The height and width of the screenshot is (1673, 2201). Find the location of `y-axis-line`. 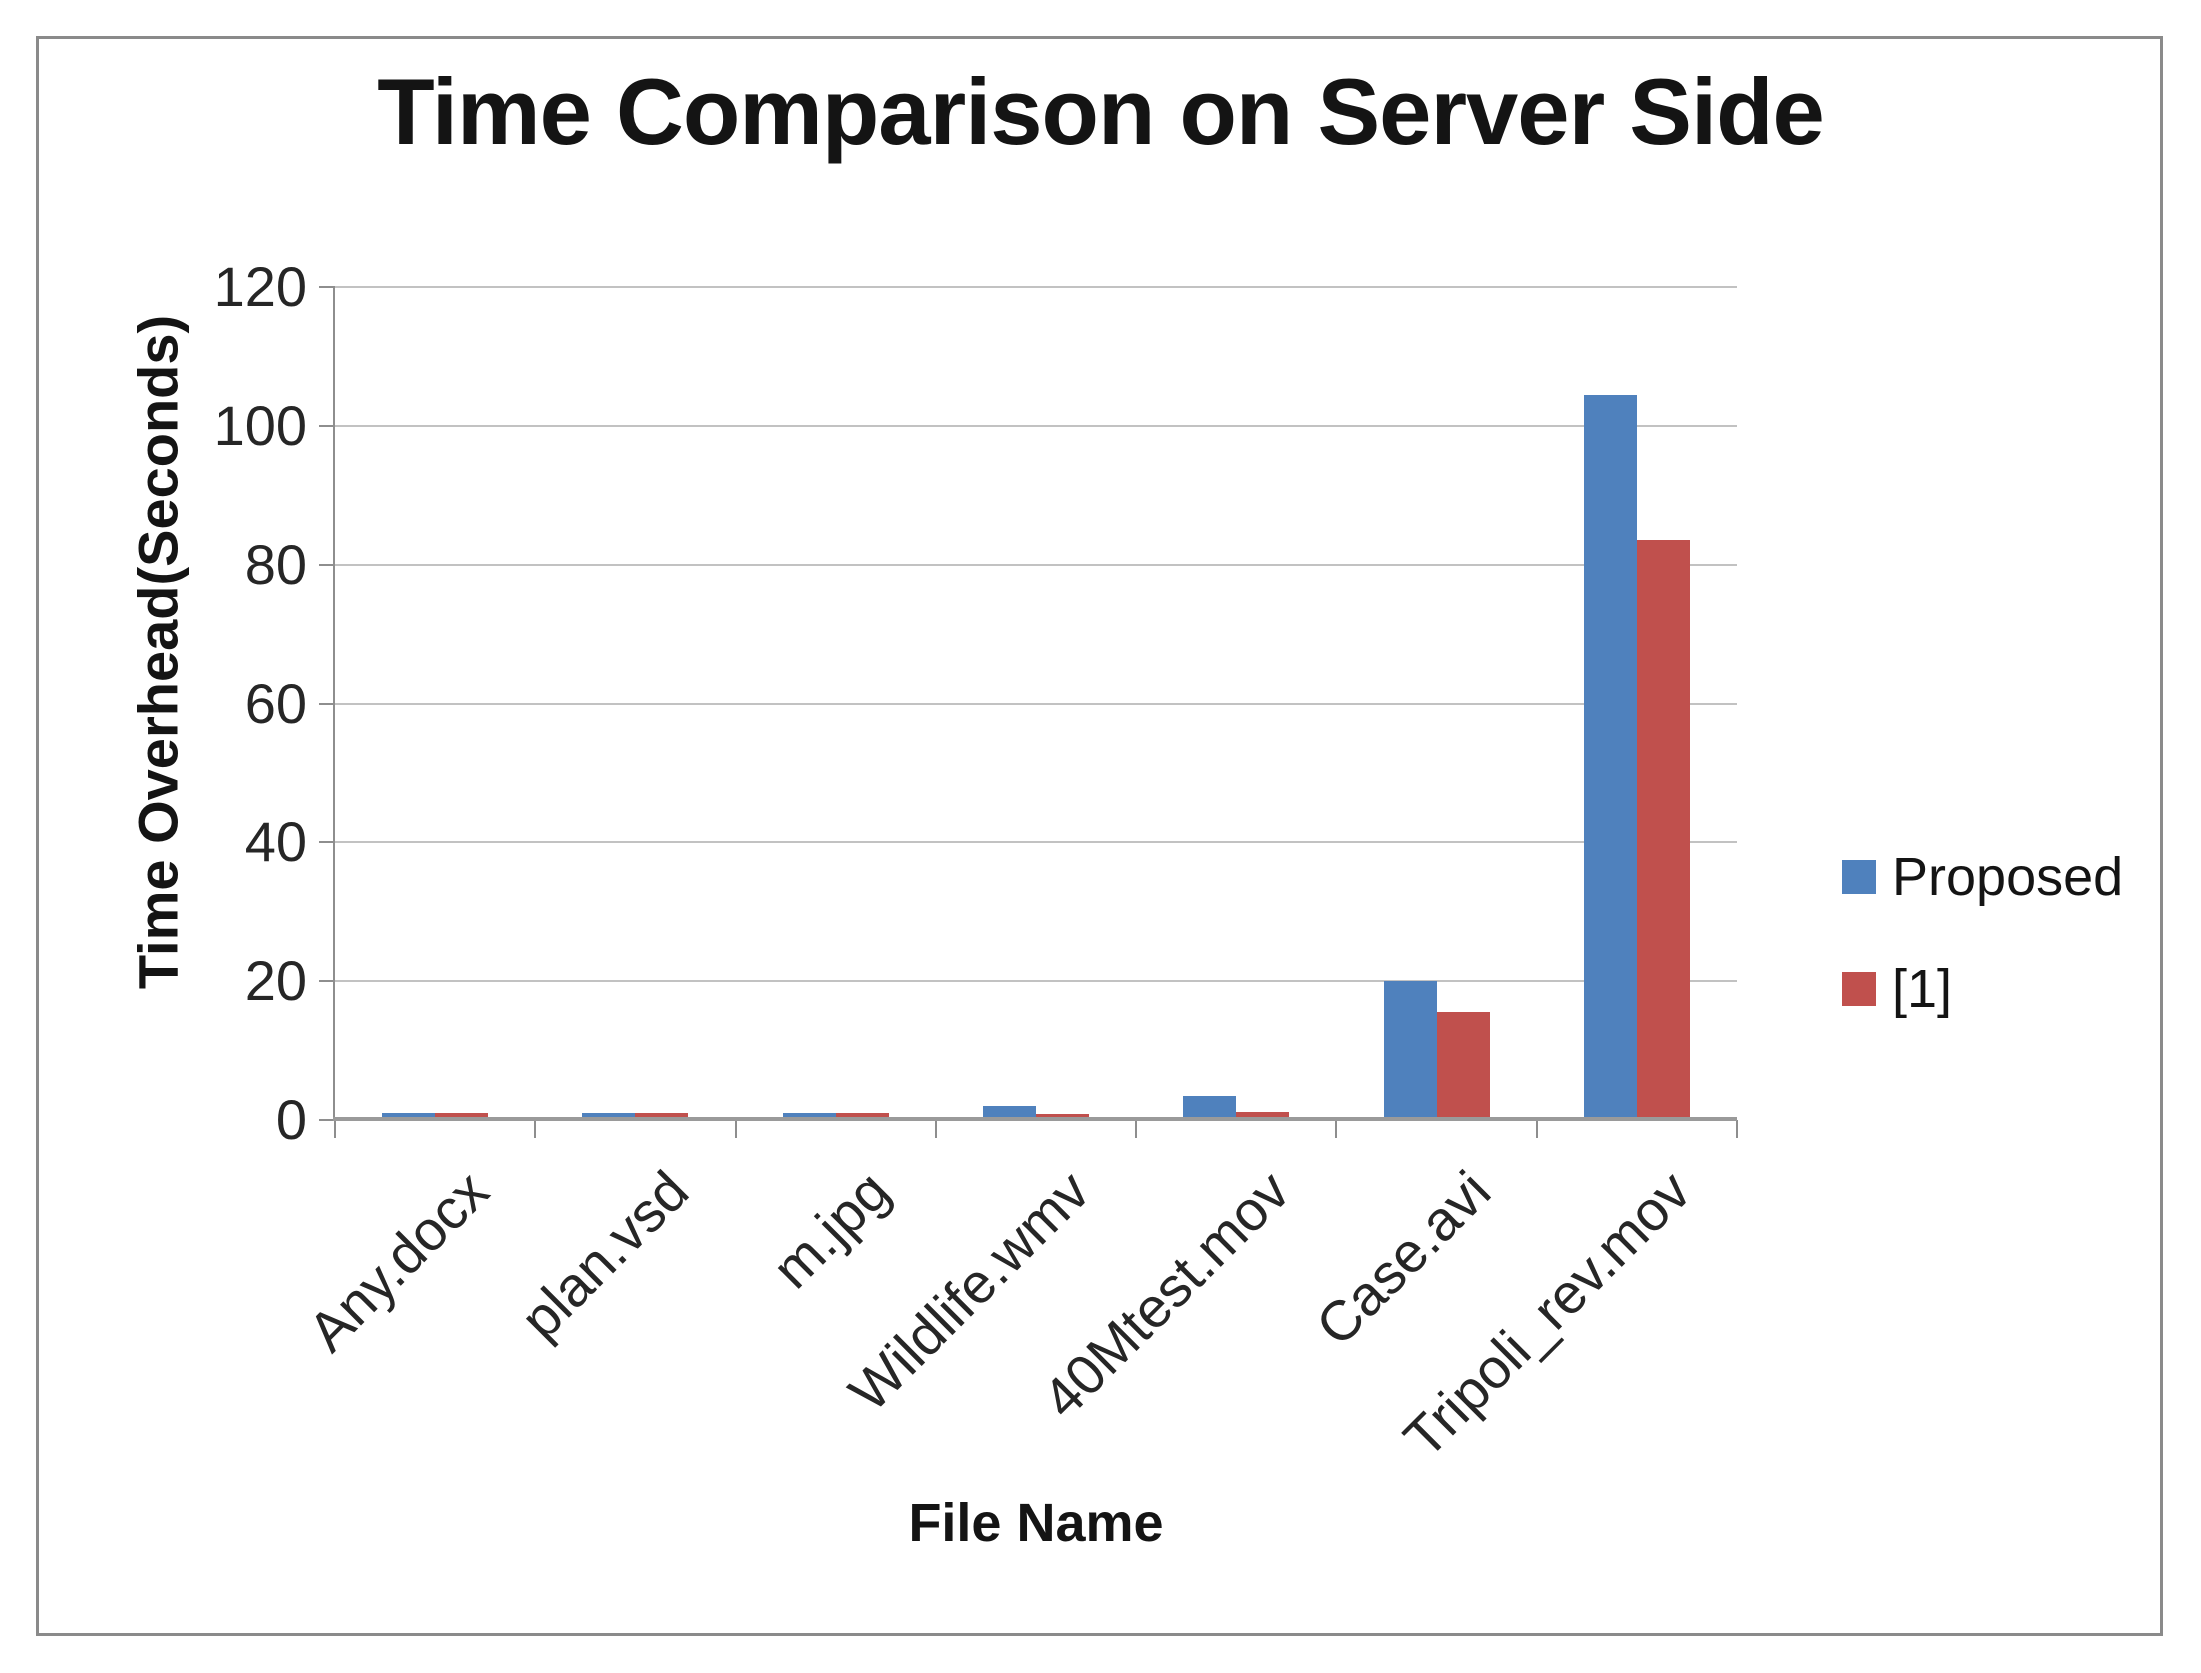

y-axis-line is located at coordinates (334, 703).